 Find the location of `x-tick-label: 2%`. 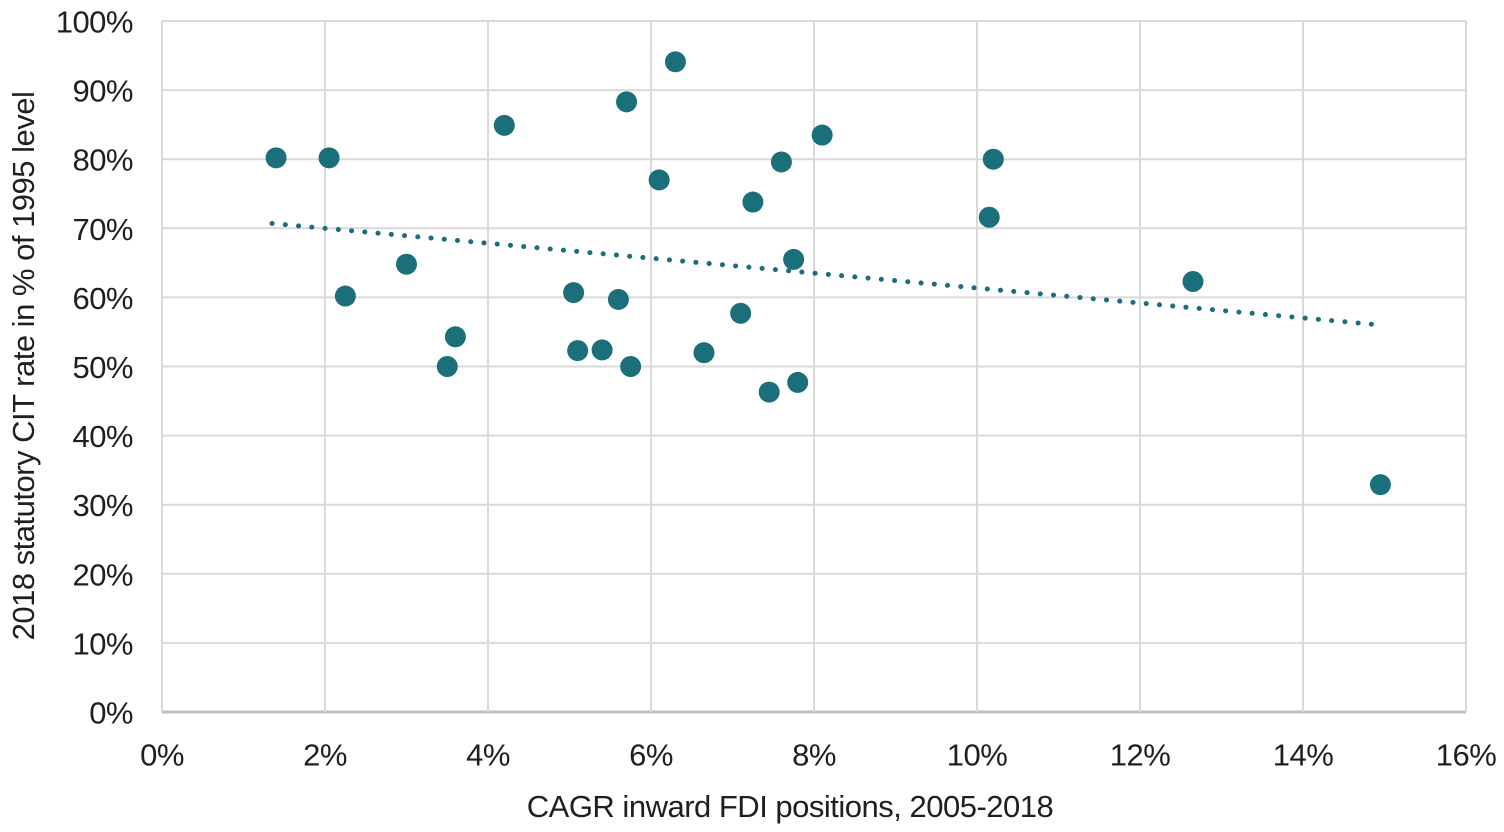

x-tick-label: 2% is located at coordinates (325, 755).